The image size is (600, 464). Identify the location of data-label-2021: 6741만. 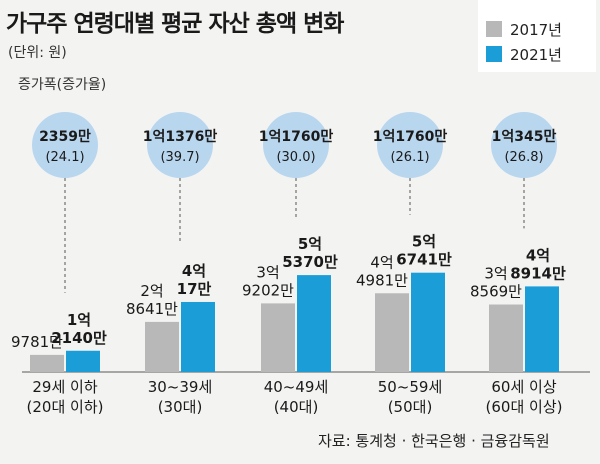
(424, 260).